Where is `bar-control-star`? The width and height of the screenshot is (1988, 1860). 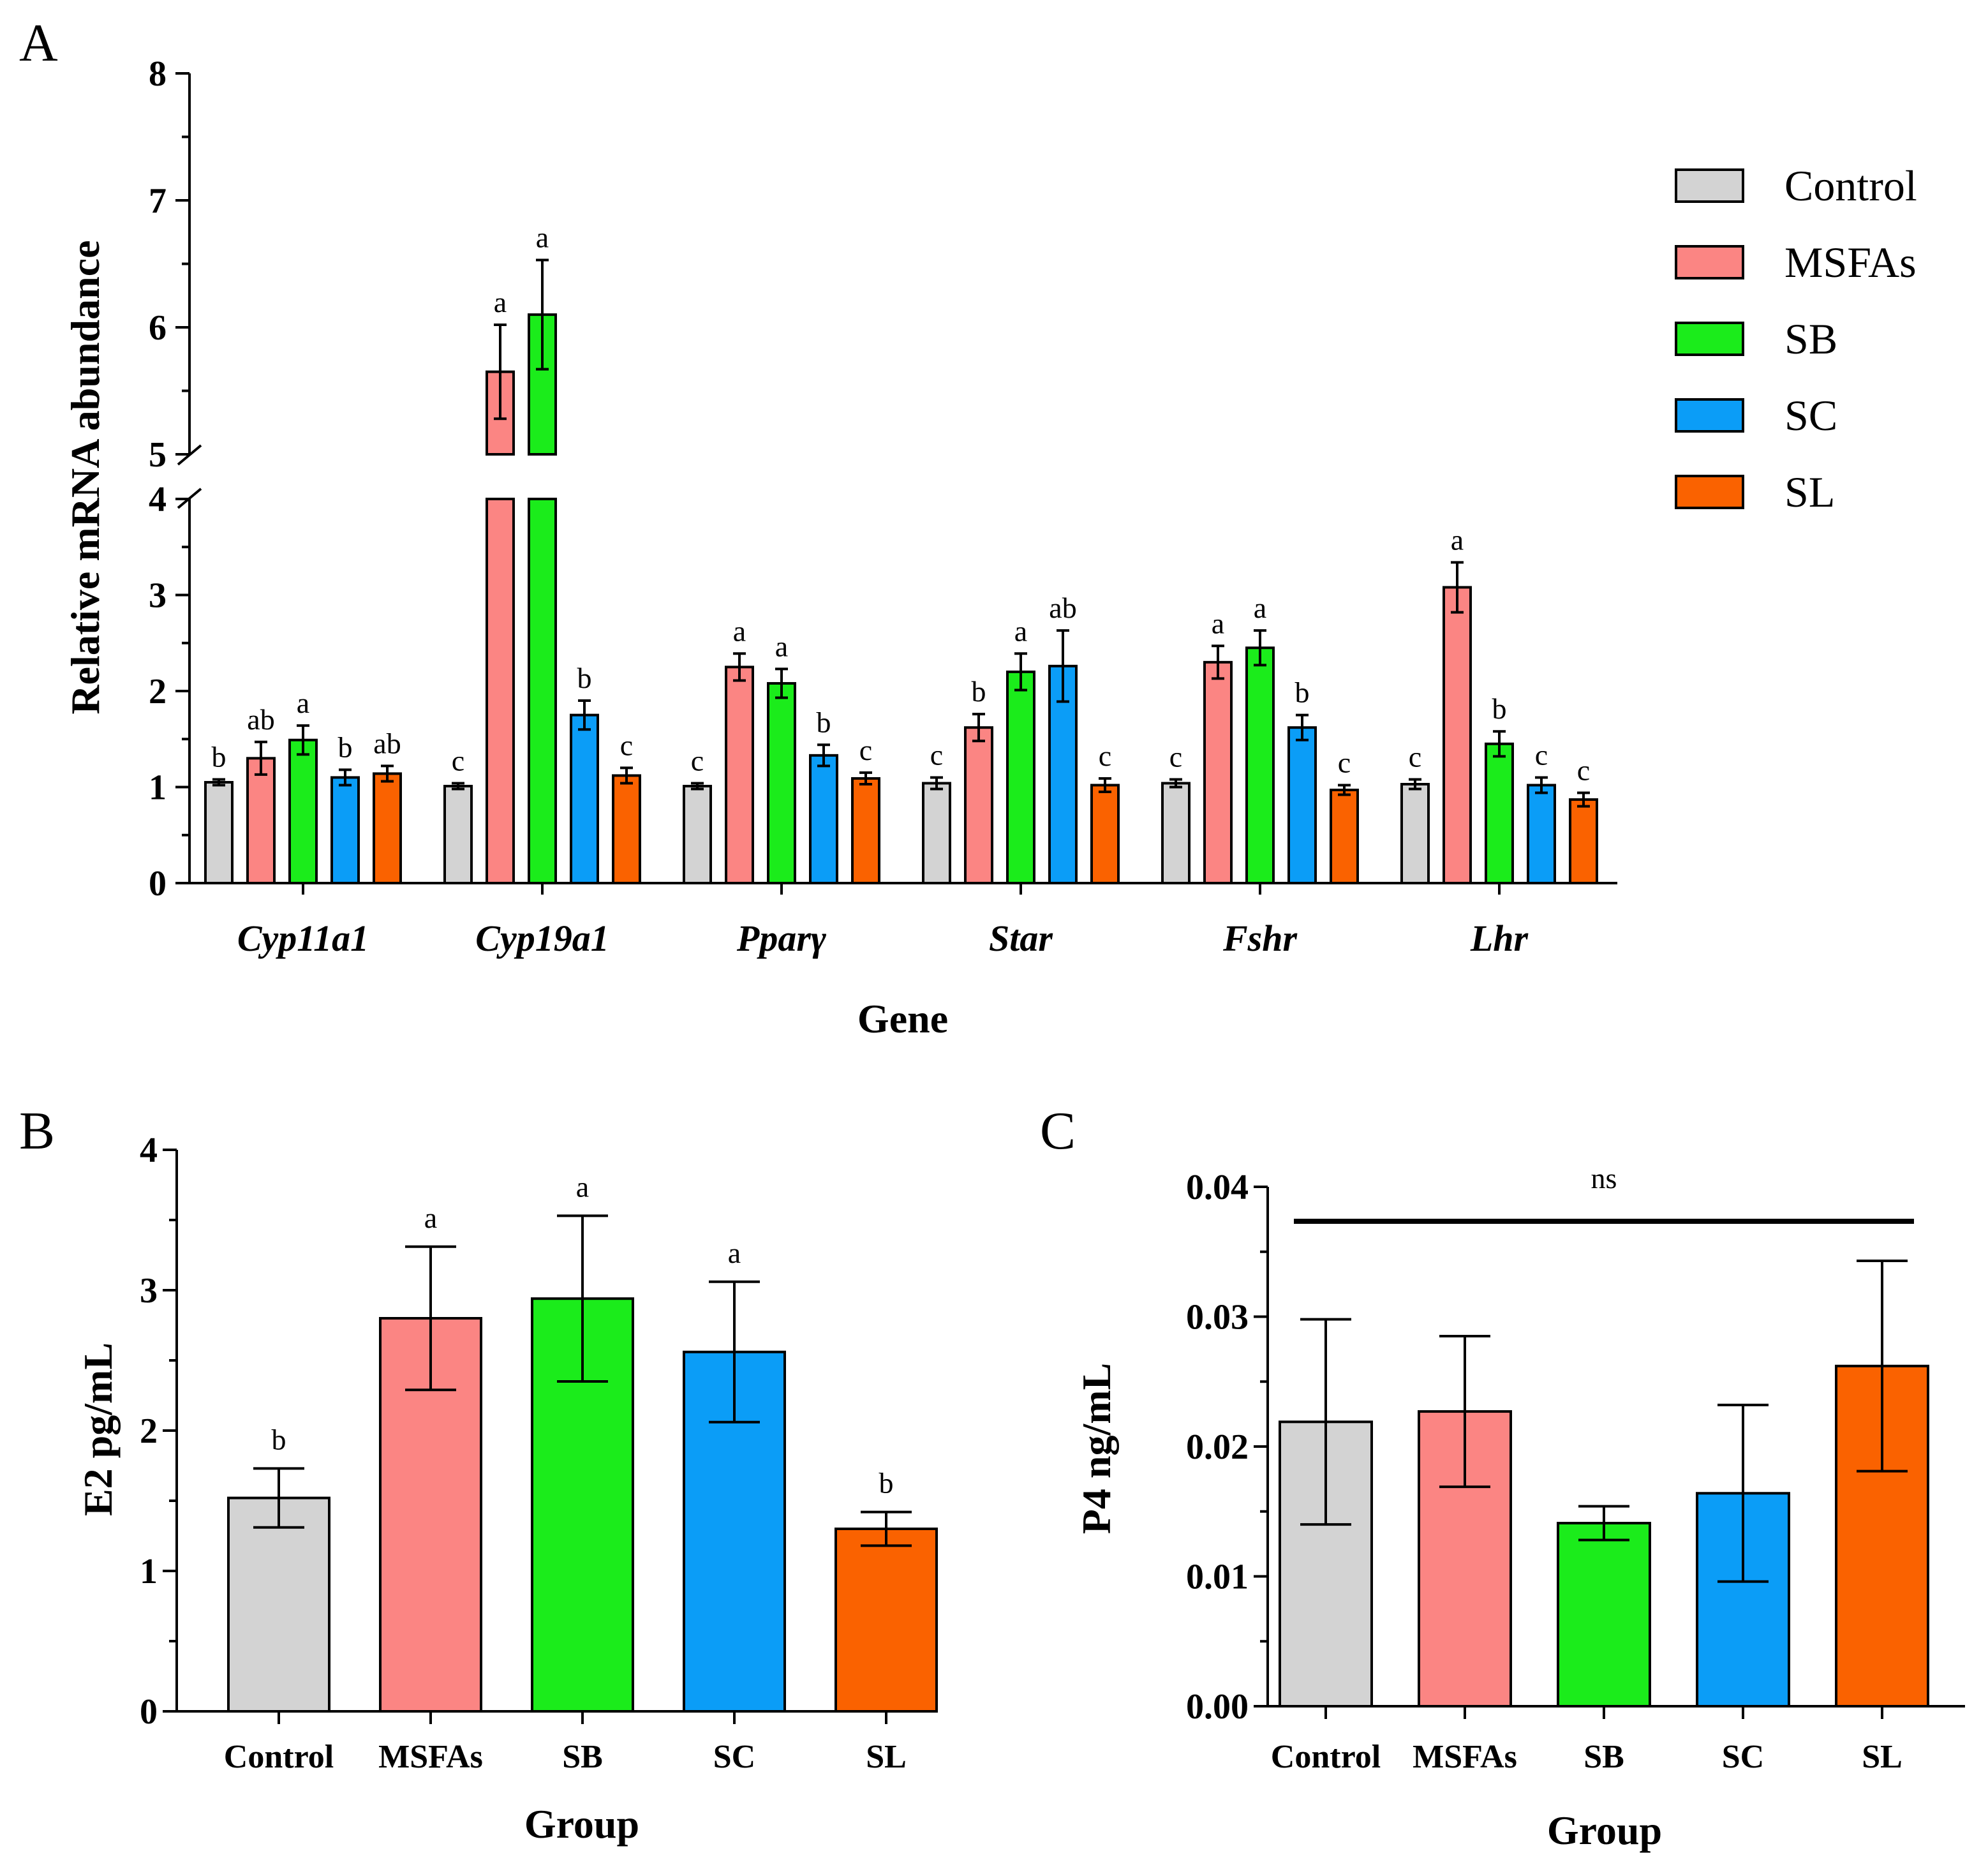
bar-control-star is located at coordinates (936, 833).